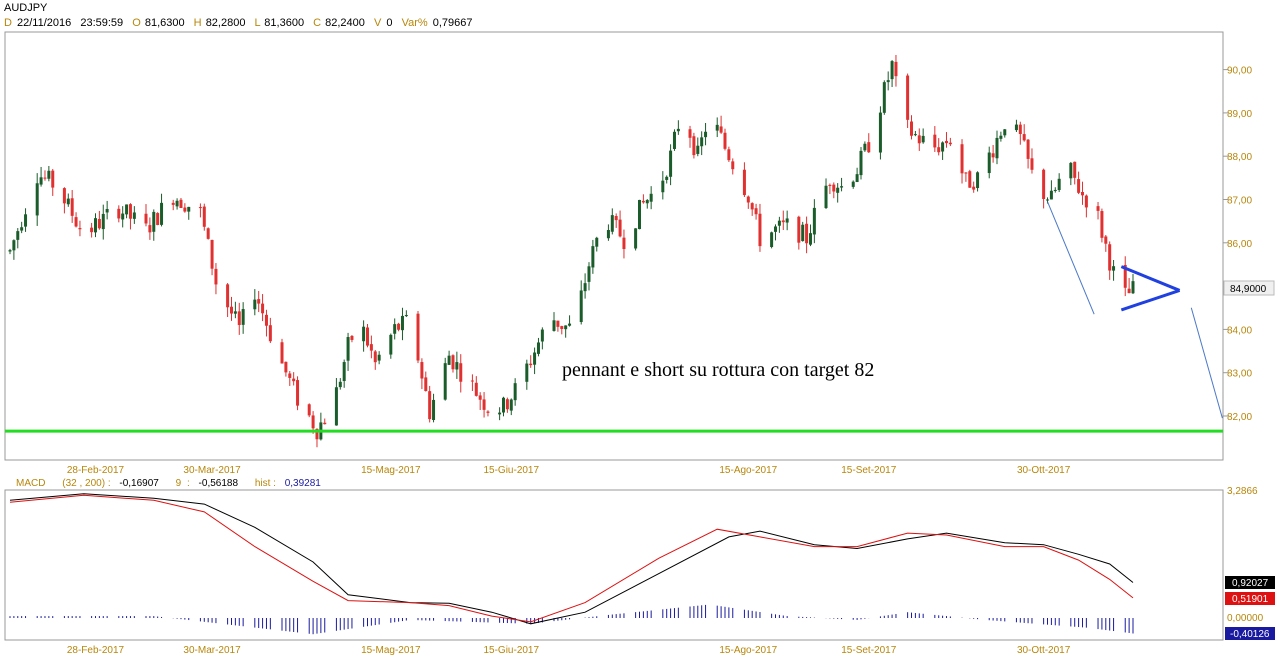 The height and width of the screenshot is (668, 1278). Describe the element at coordinates (415, 23) in the screenshot. I see `var-label: Var%` at that location.